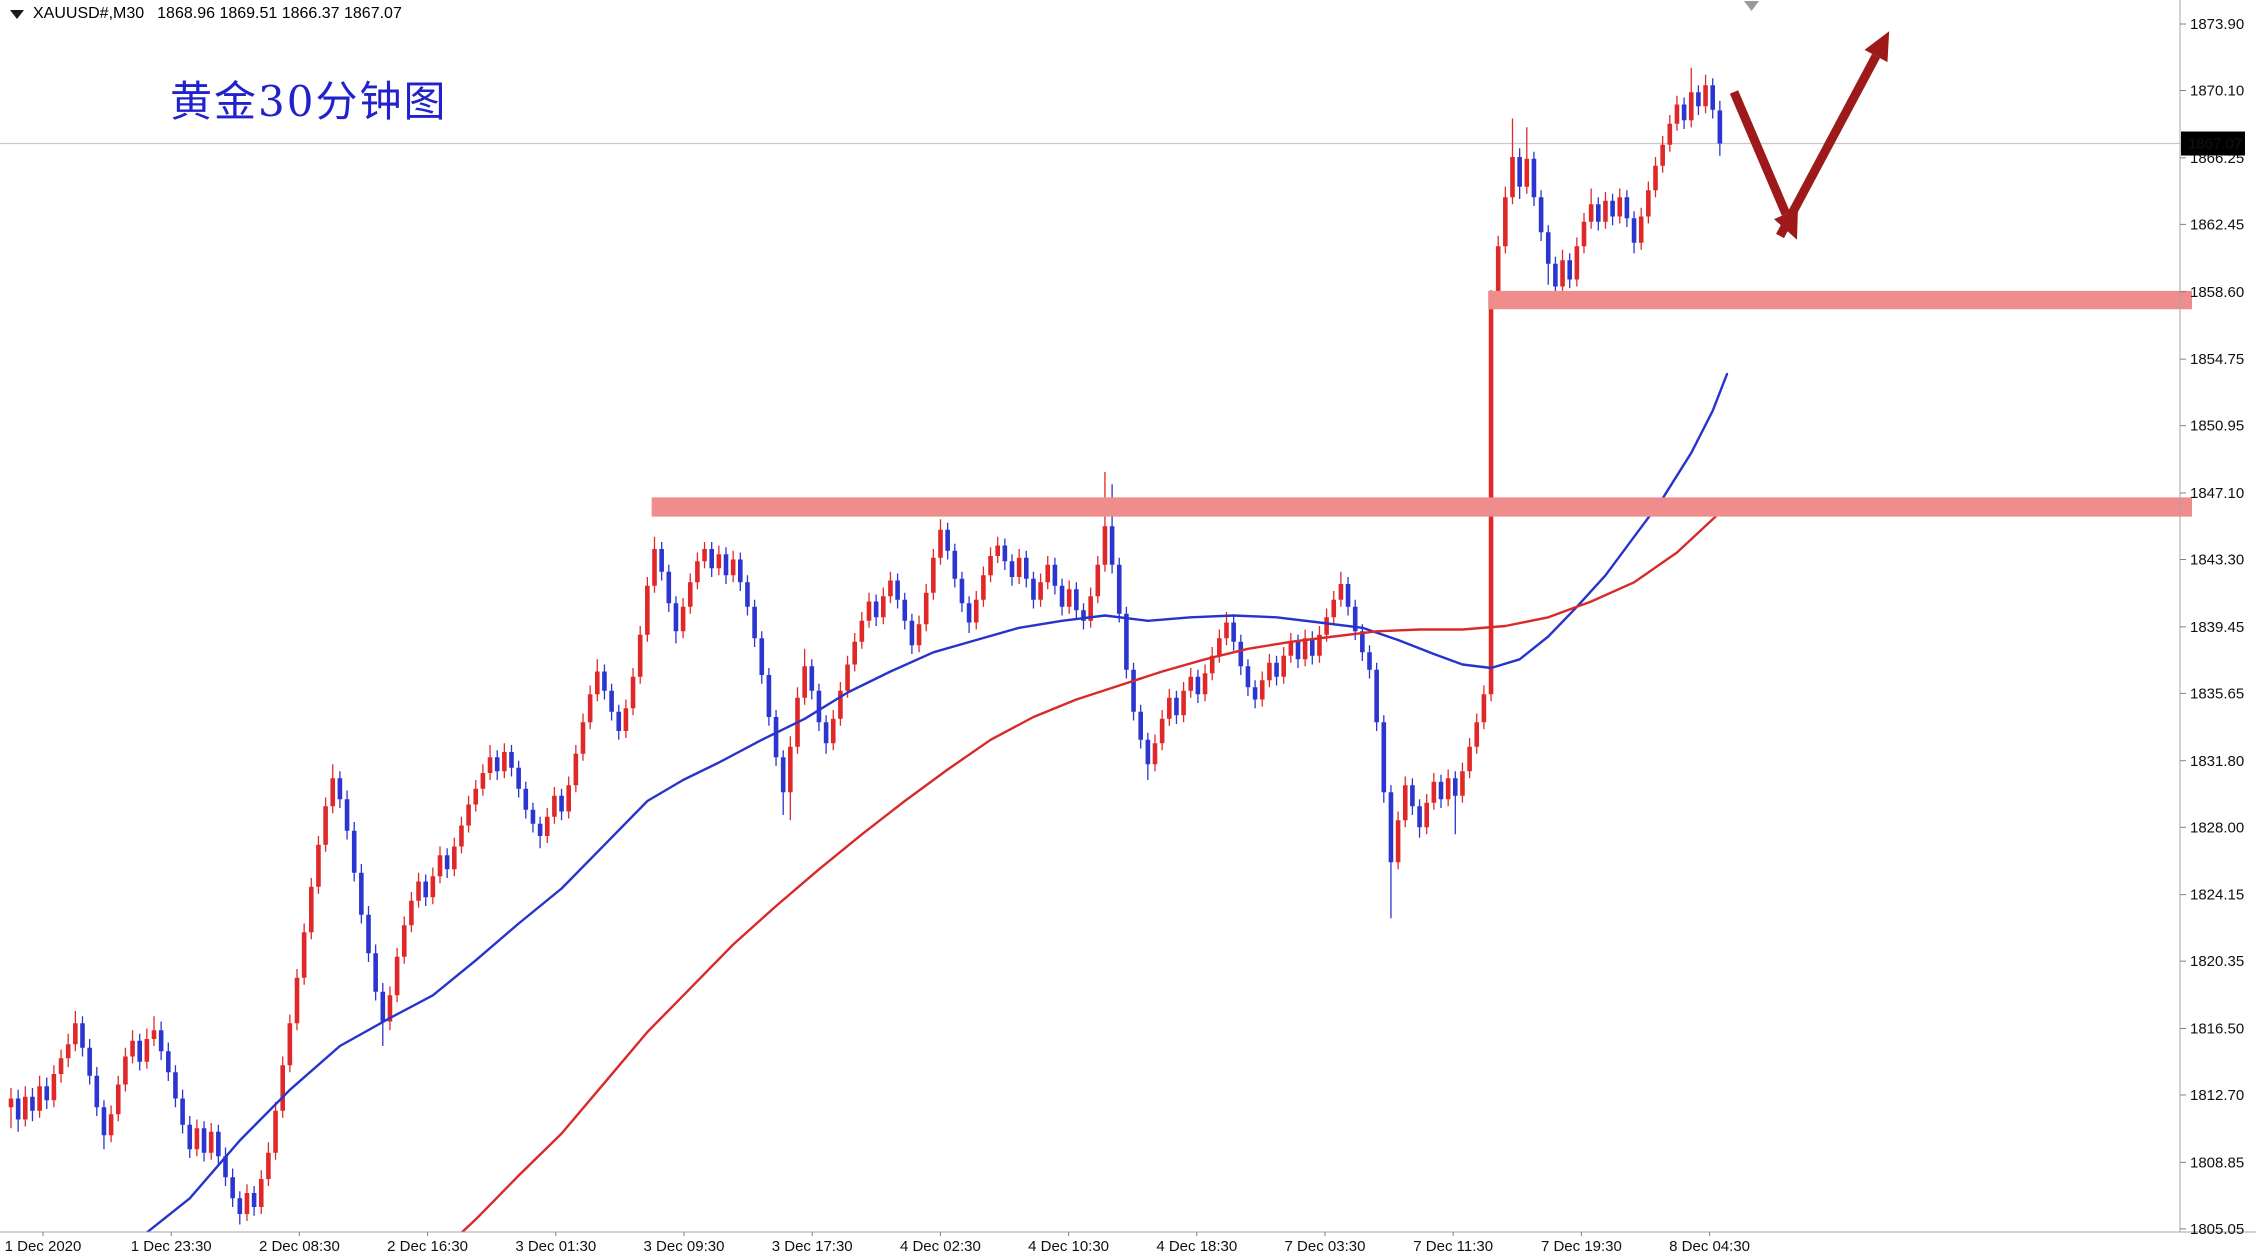  I want to click on price-axis-label: 1862.45, so click(2217, 224).